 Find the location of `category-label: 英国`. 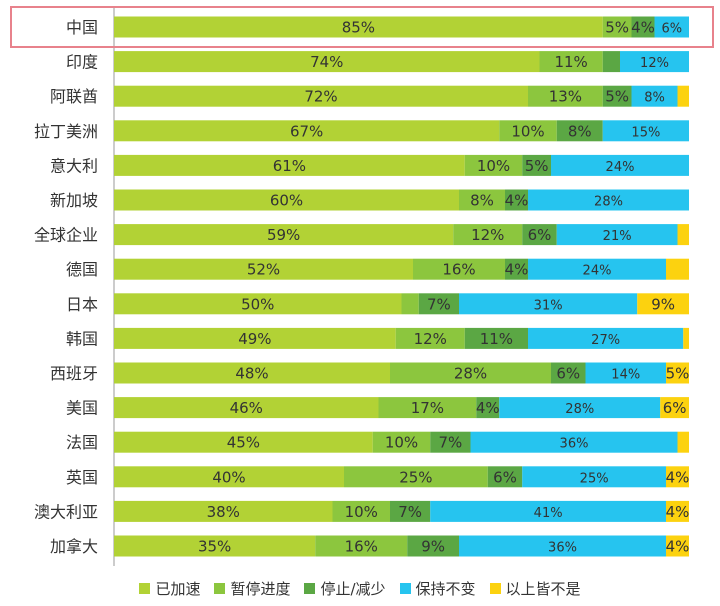

category-label: 英国 is located at coordinates (82, 477).